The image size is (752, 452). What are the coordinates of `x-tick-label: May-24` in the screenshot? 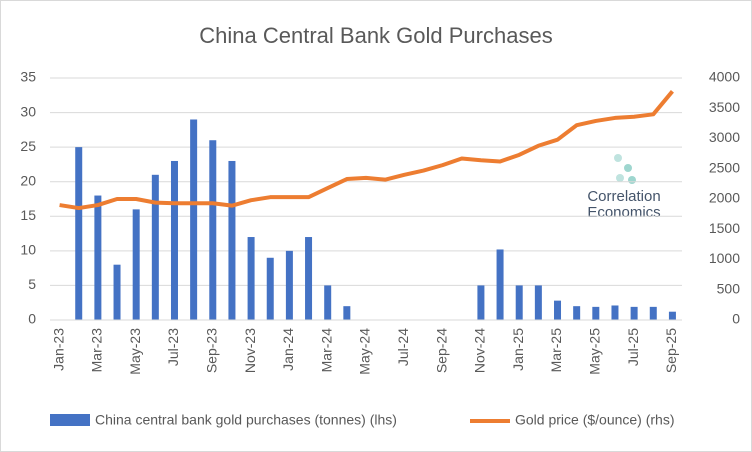 It's located at (365, 351).